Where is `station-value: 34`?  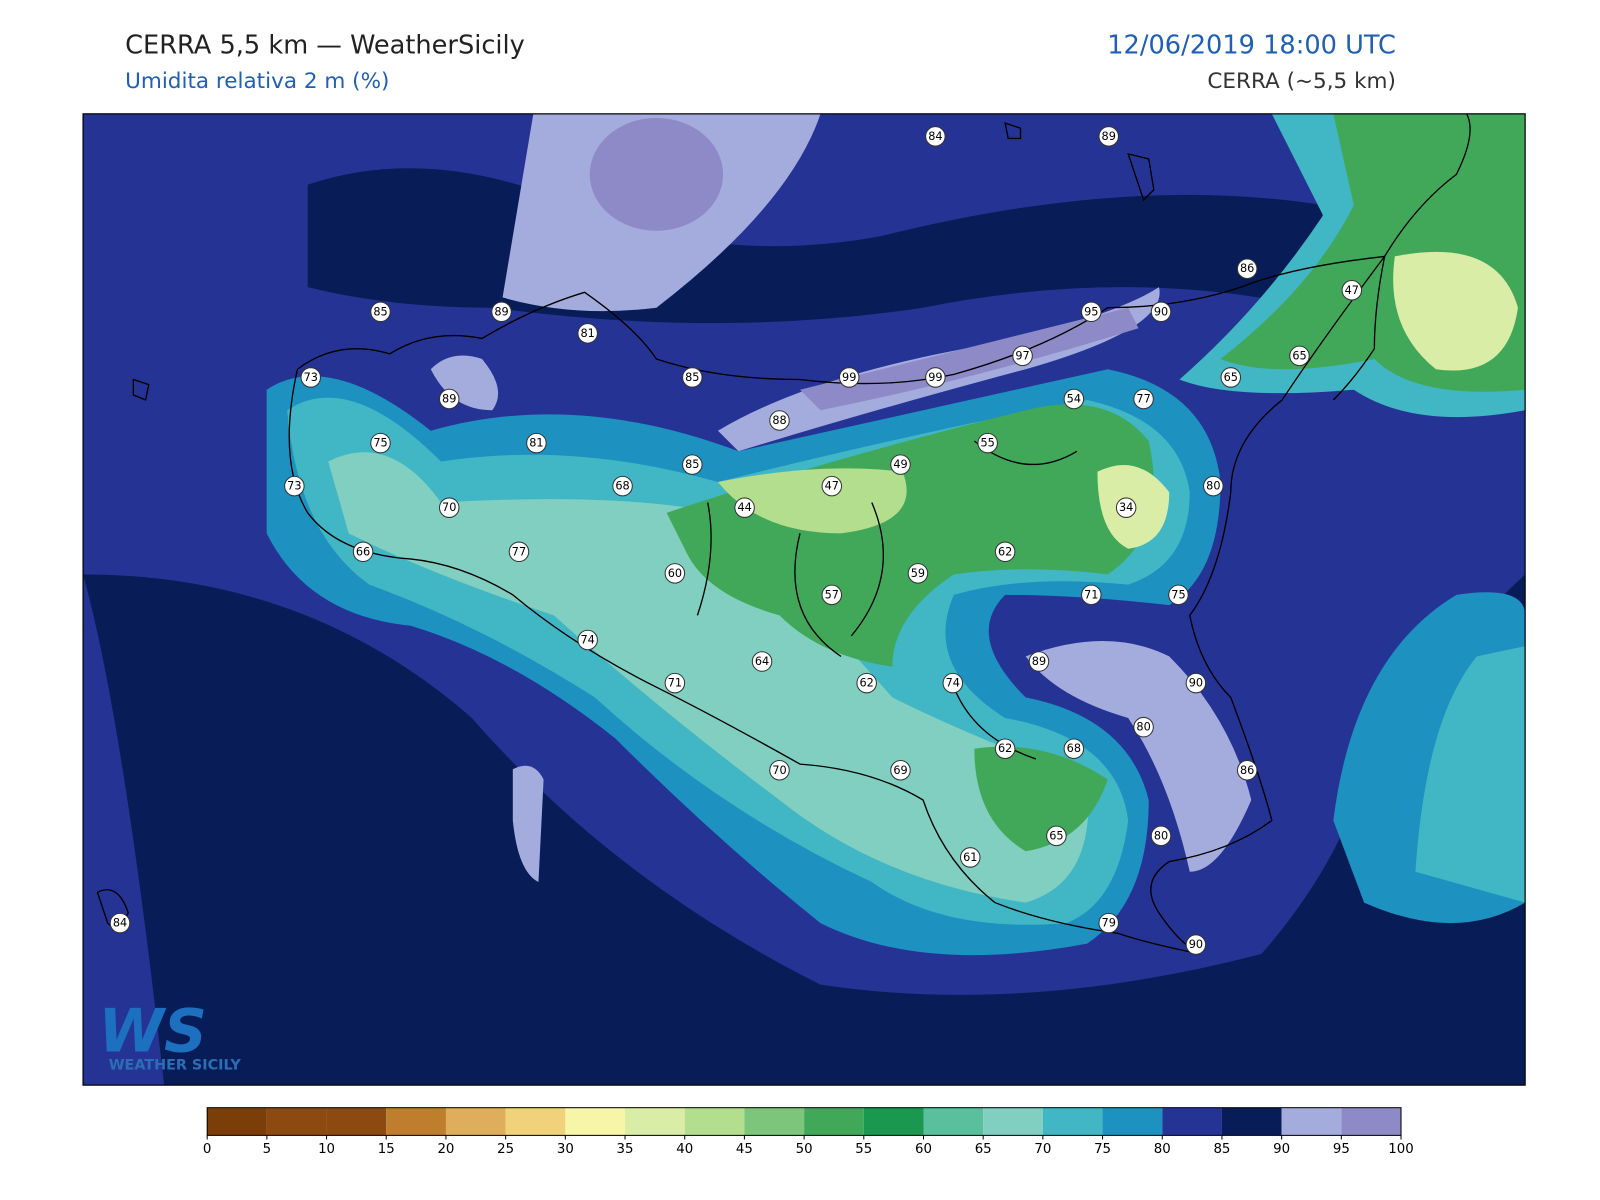
station-value: 34 is located at coordinates (1126, 507).